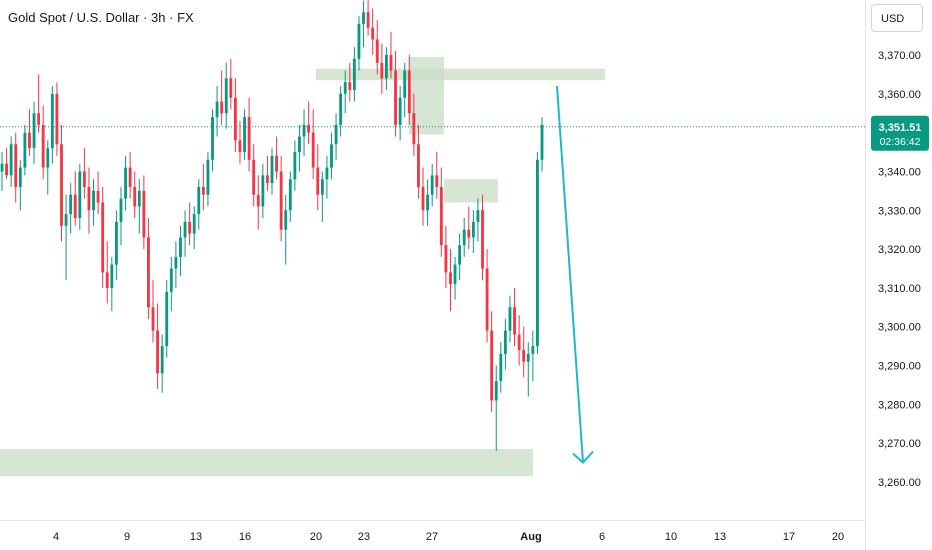 This screenshot has width=932, height=550. Describe the element at coordinates (101, 17) in the screenshot. I see `symbol-title: Gold Spot / U.S. Dollar · 3h · FX` at that location.